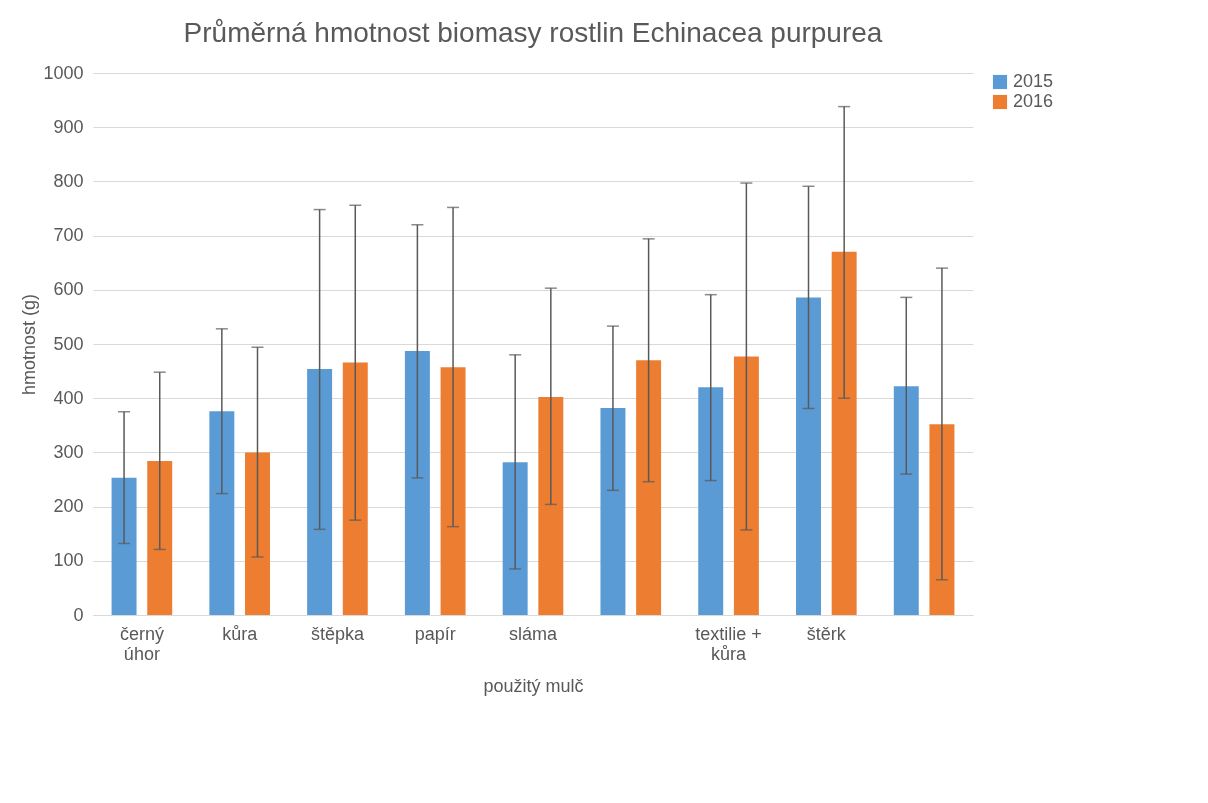 The width and height of the screenshot is (1208, 803). What do you see at coordinates (826, 633) in the screenshot?
I see `x-tick-label: štěrk` at bounding box center [826, 633].